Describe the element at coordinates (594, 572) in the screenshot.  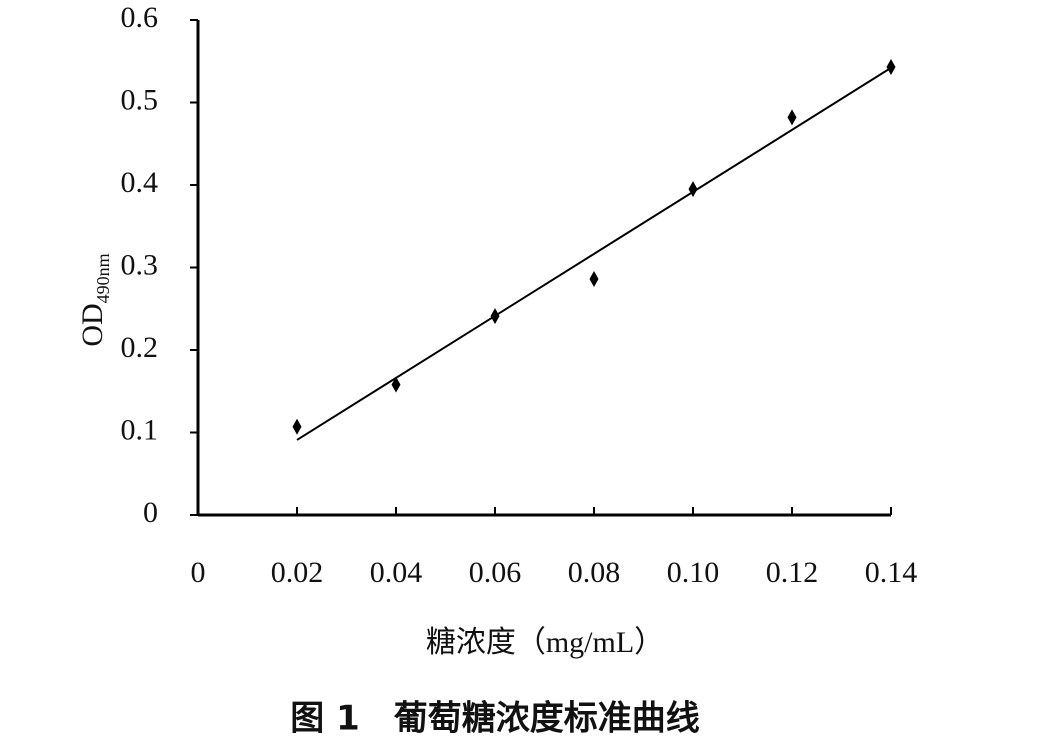
I see `x-tick-label: 0.08` at that location.